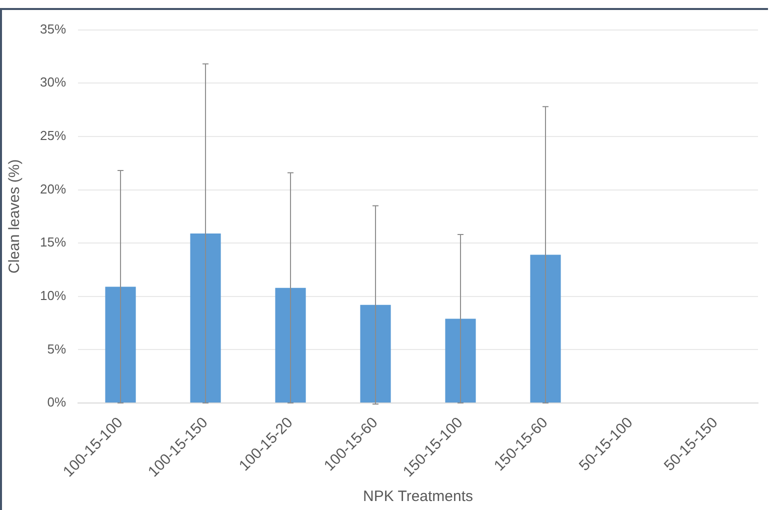  What do you see at coordinates (53, 82) in the screenshot?
I see `y-tick-label: 30%` at bounding box center [53, 82].